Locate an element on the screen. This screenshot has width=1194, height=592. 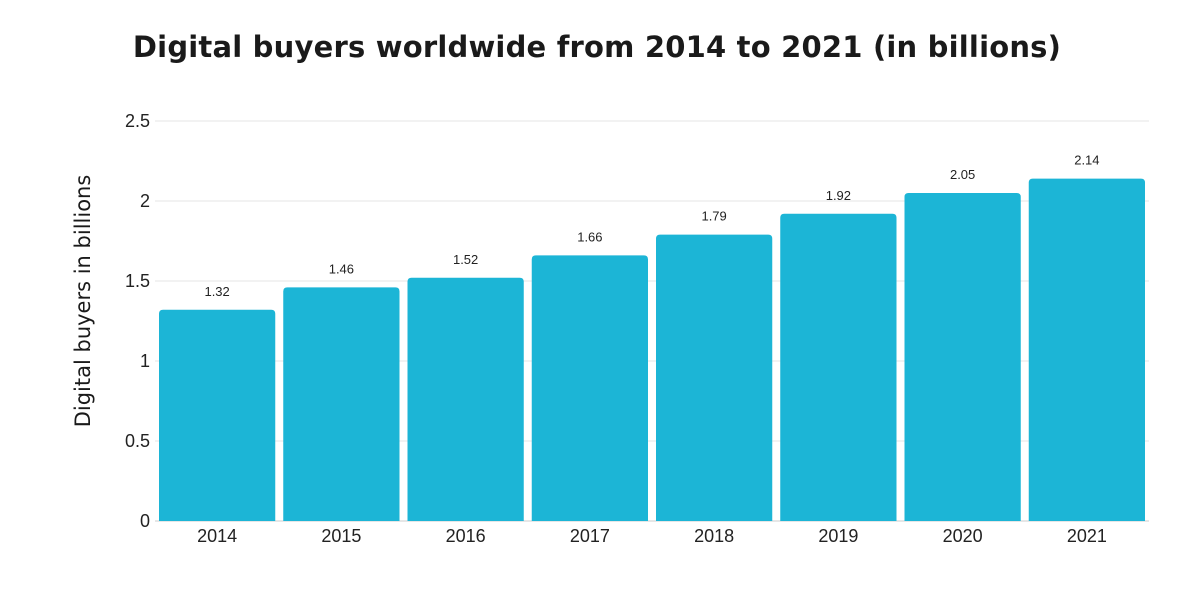
y-tick-label: 0.5 is located at coordinates (137, 441).